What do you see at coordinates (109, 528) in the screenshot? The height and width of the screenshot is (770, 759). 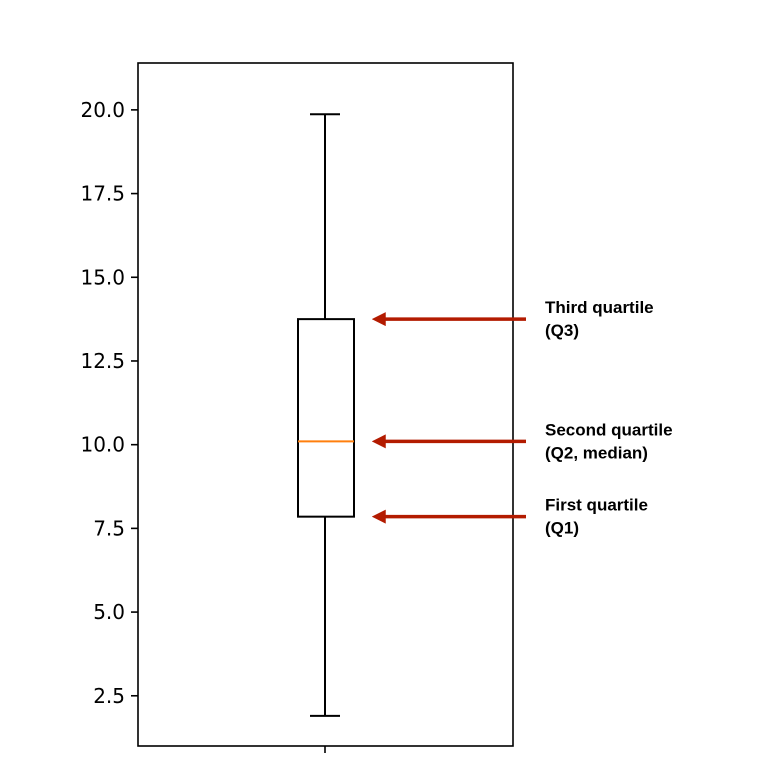 I see `y-tick-label: 7.5` at bounding box center [109, 528].